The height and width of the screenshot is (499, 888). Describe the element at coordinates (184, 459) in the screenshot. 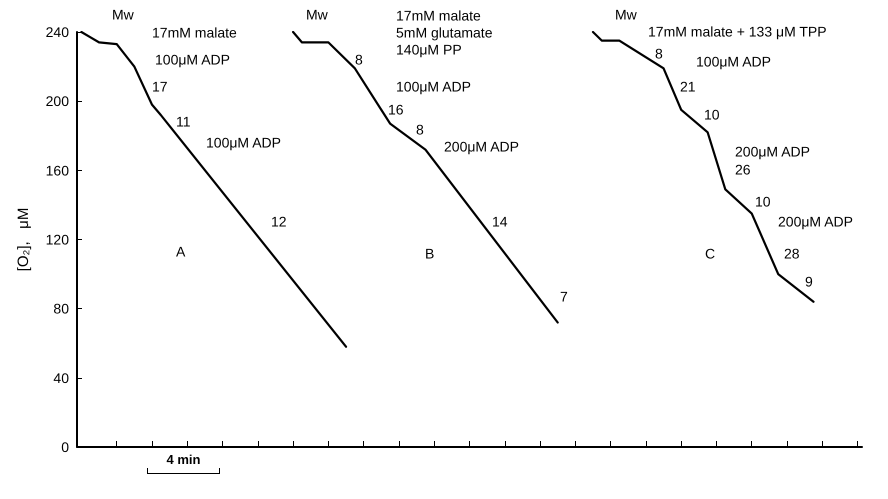

I see `text: 4 min` at that location.